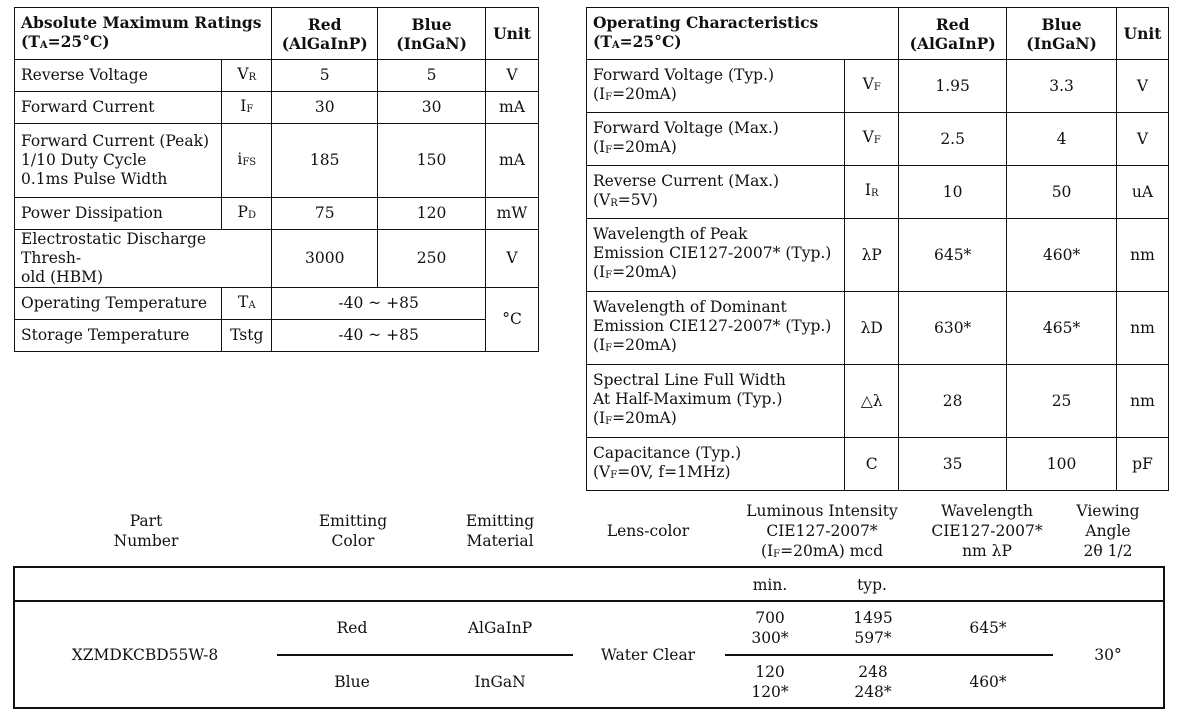 The width and height of the screenshot is (1177, 715). I want to click on unit-cell: uA, so click(1142, 192).